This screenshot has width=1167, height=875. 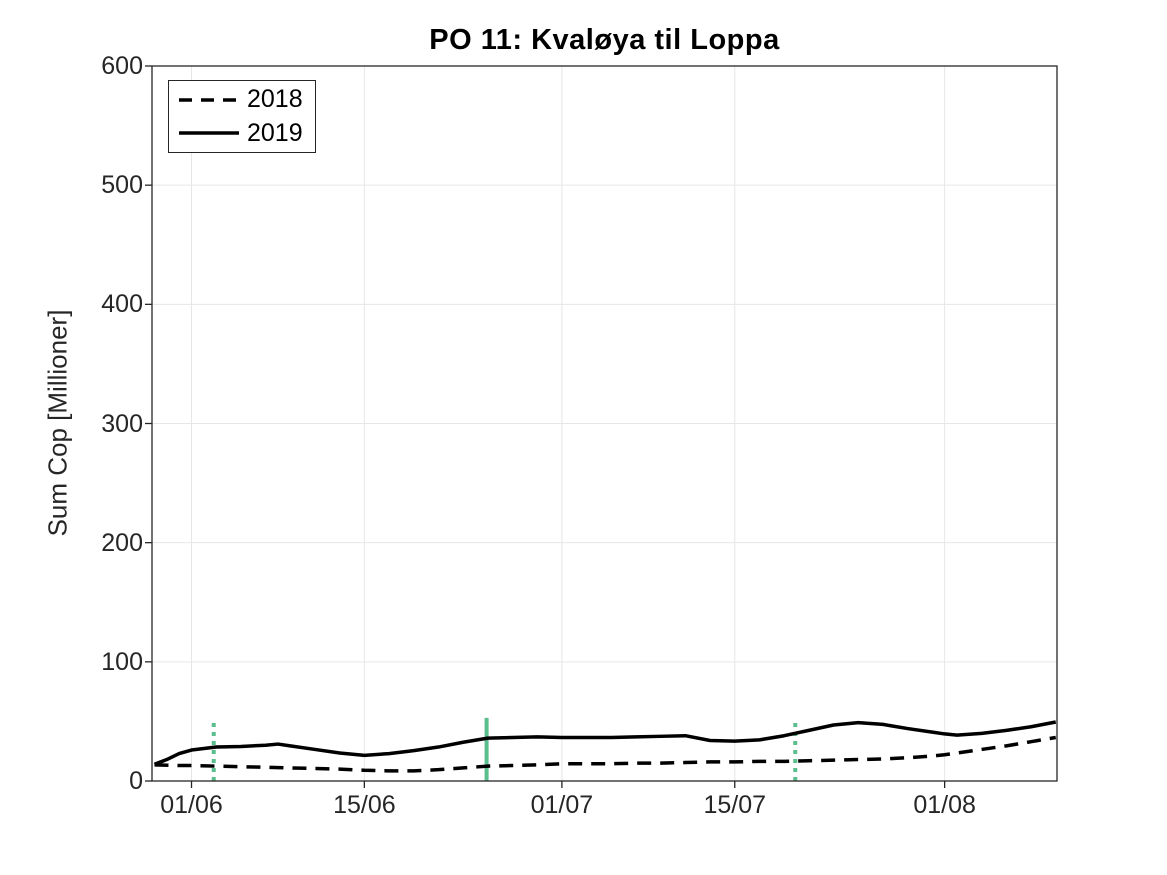 I want to click on y-tick-label: 0, so click(x=136, y=781).